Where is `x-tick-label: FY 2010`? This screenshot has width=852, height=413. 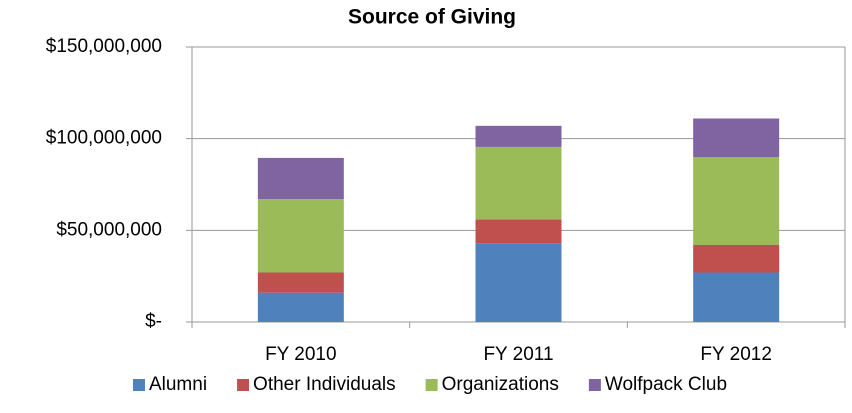
x-tick-label: FY 2010 is located at coordinates (300, 354).